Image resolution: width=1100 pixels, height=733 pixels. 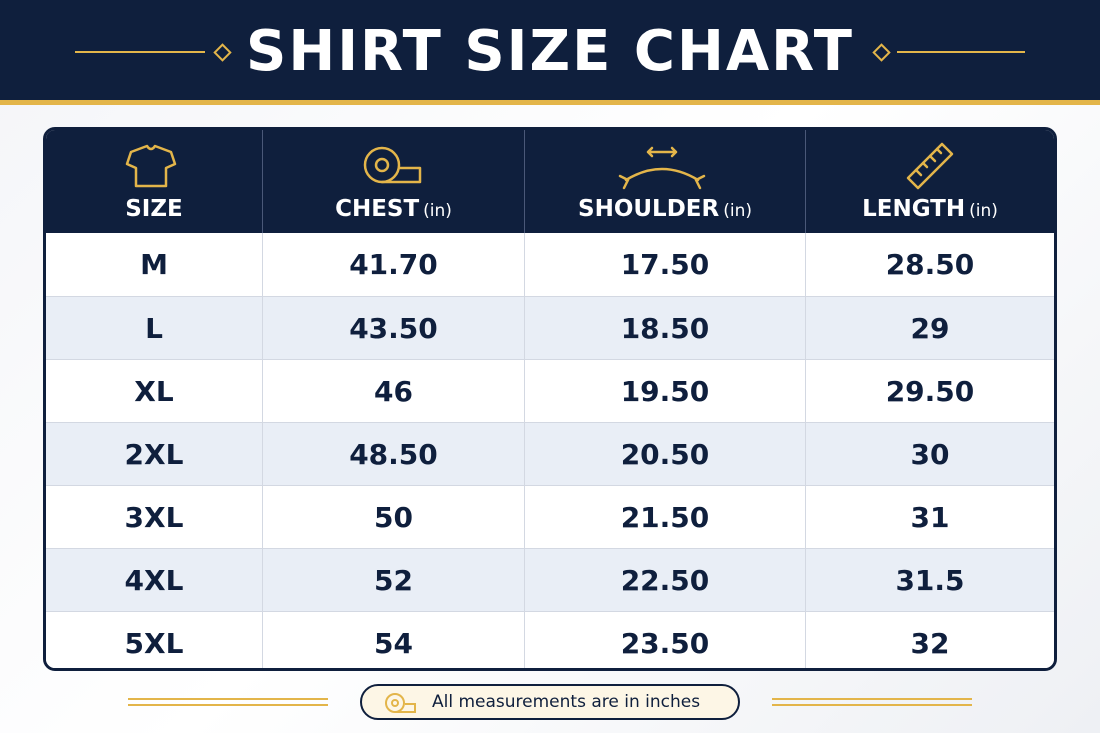 I want to click on value-cell: 17.50, so click(x=664, y=264).